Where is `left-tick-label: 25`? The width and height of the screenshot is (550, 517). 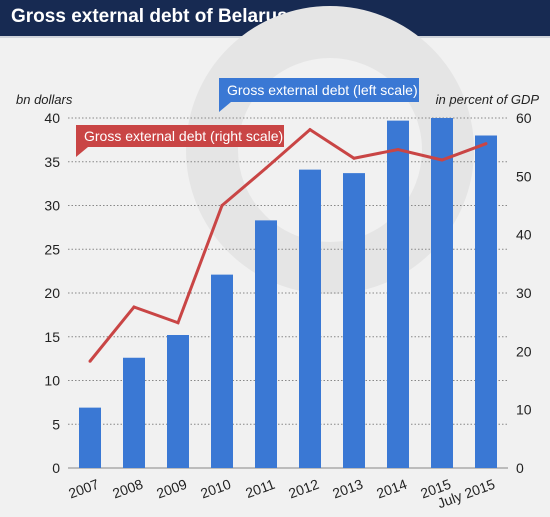
left-tick-label: 25 is located at coordinates (52, 249).